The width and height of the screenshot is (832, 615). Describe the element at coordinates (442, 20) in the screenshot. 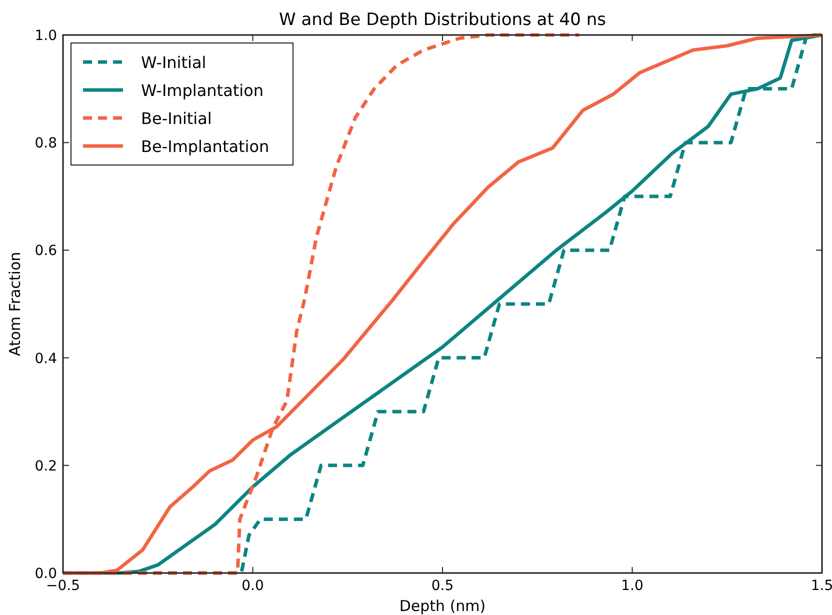

I see `chart-title: W and Be Depth Distributions at 40 ns` at that location.